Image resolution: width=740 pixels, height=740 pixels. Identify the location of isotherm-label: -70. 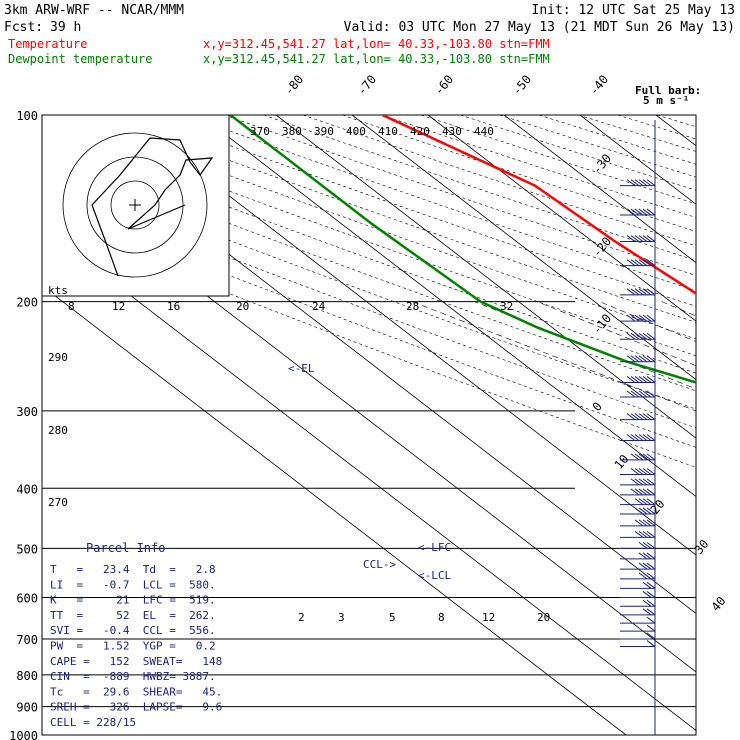
(367, 85).